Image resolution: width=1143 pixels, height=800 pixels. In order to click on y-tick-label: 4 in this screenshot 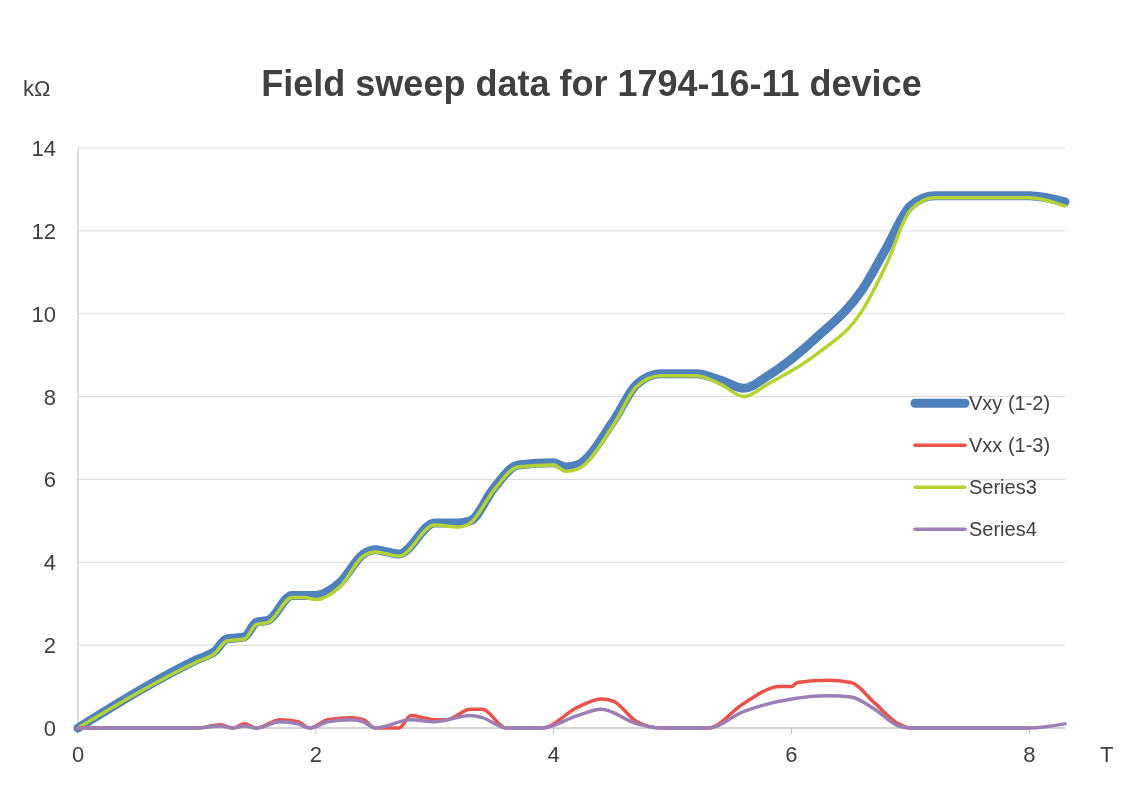, I will do `click(49, 563)`.